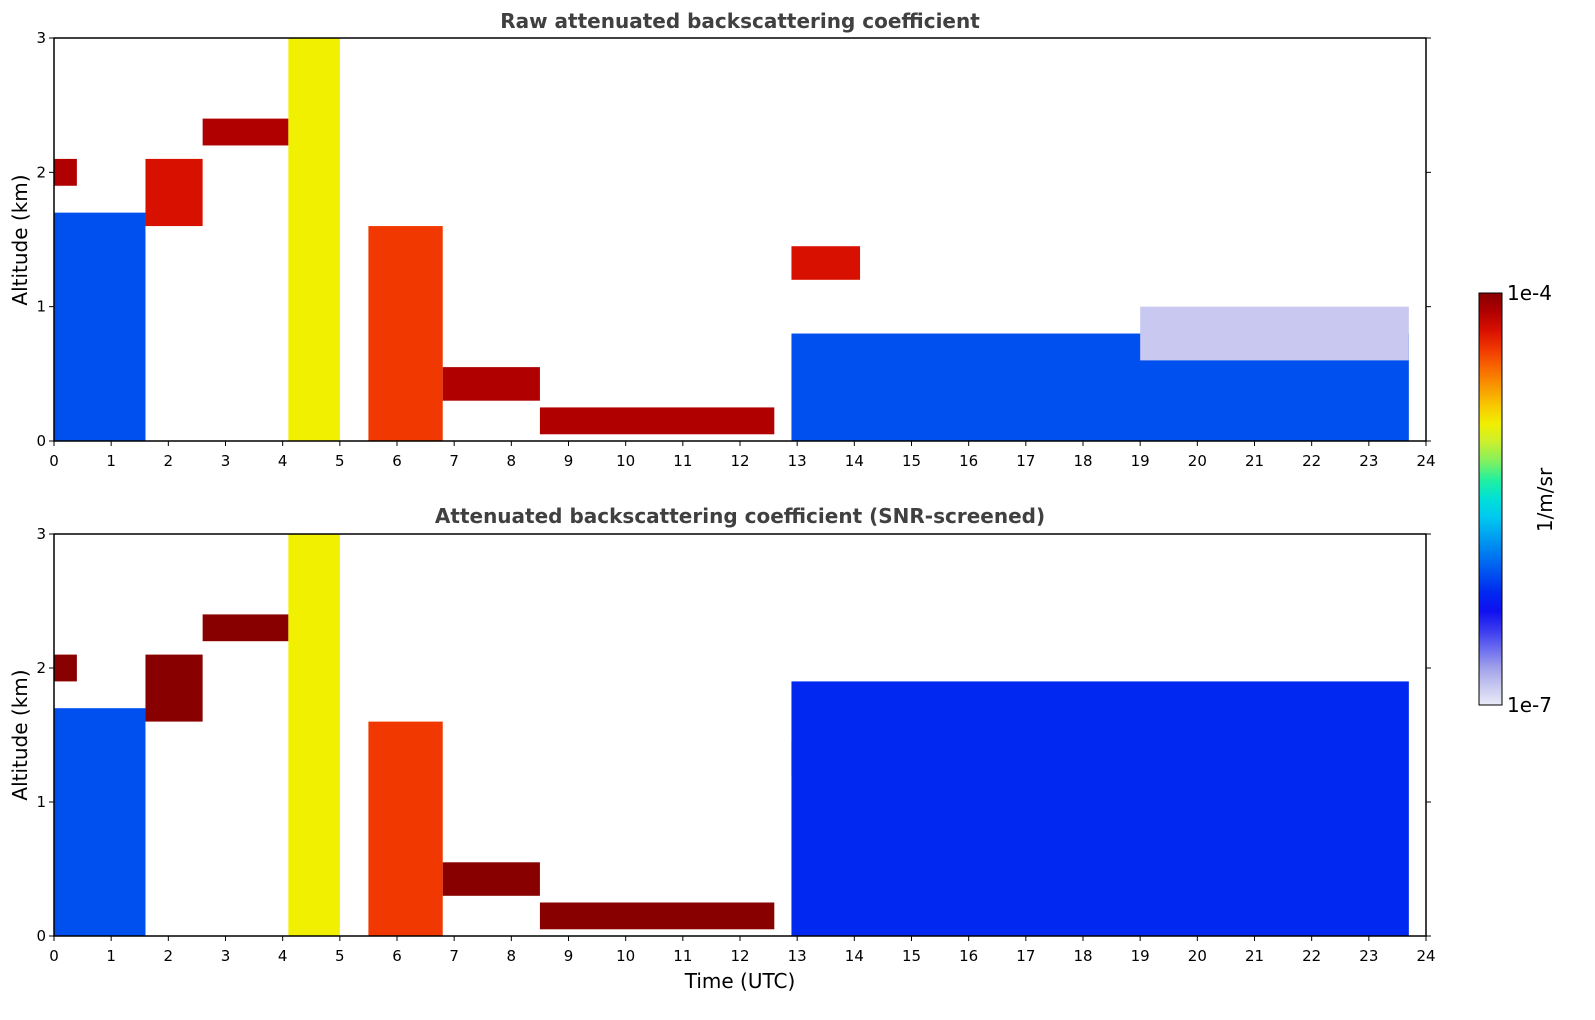  What do you see at coordinates (1517, 499) in the screenshot?
I see `colorbar: 1e-4 1e-7 1/m/sr` at bounding box center [1517, 499].